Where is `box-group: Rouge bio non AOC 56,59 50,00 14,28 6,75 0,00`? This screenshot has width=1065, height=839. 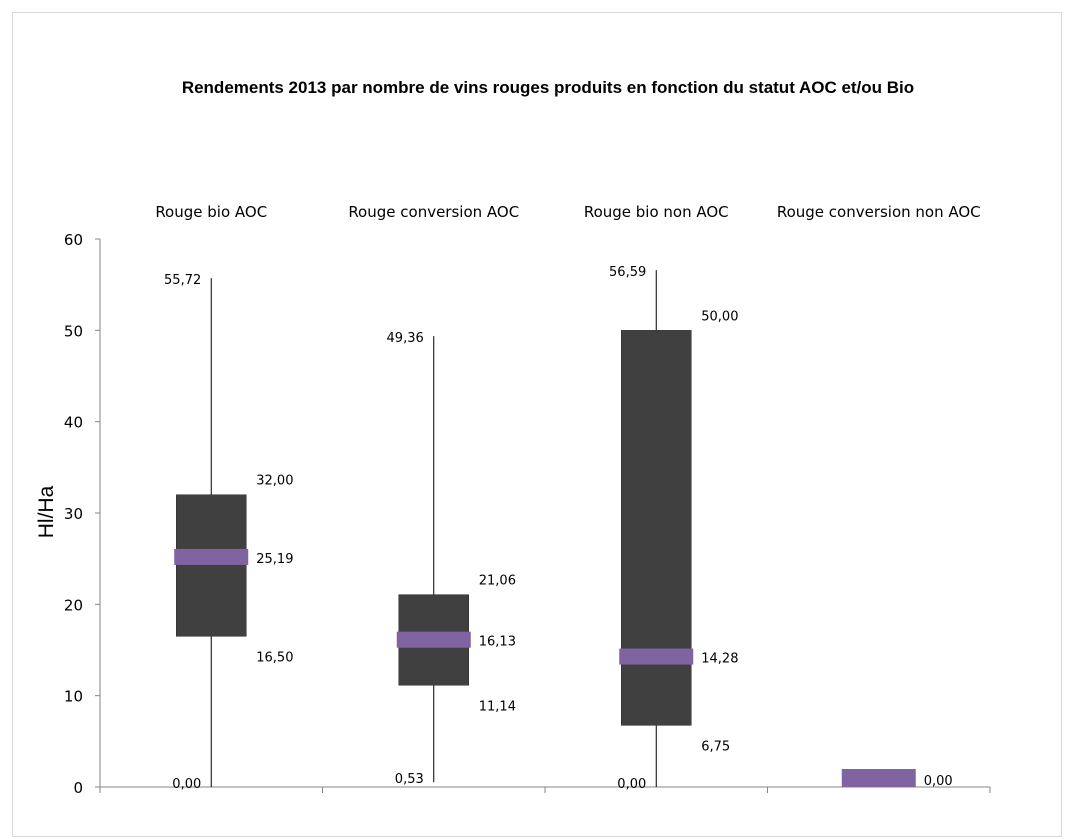
box-group: Rouge bio non AOC 56,59 50,00 14,28 6,75 0,00 is located at coordinates (661, 497).